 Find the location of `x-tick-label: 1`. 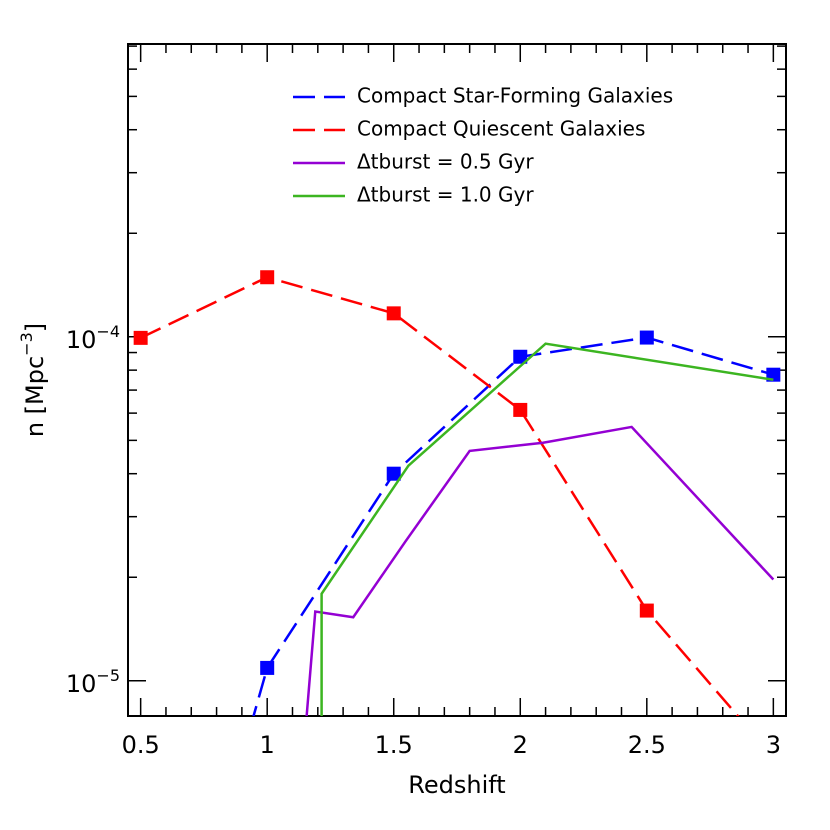

x-tick-label: 1 is located at coordinates (267, 745).